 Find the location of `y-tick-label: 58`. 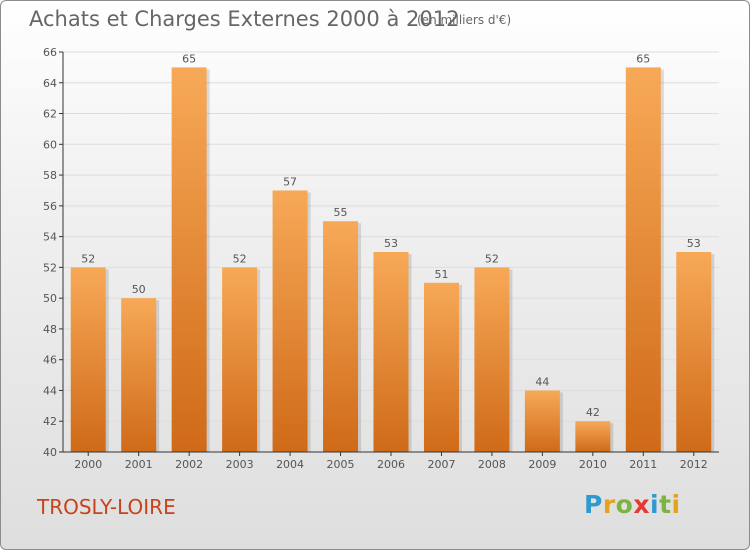

y-tick-label: 58 is located at coordinates (50, 175).